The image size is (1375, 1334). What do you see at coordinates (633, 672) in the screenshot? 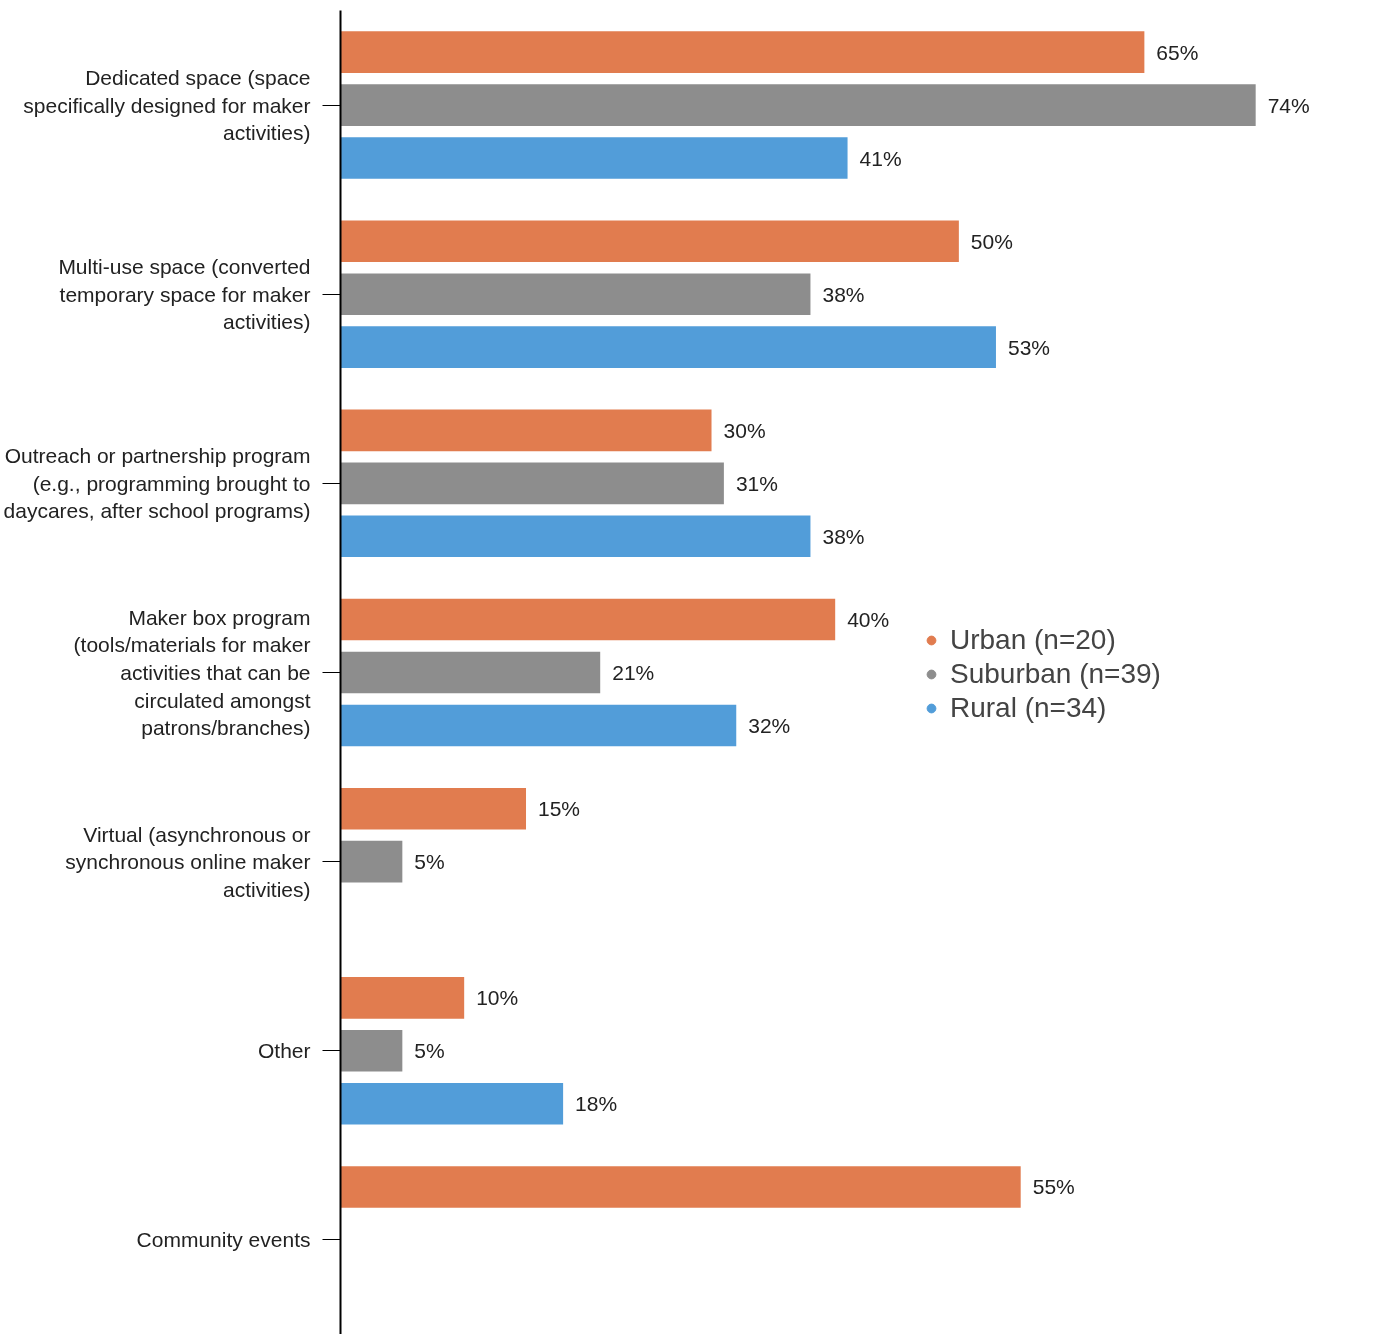
I see `data-label: 21%` at bounding box center [633, 672].